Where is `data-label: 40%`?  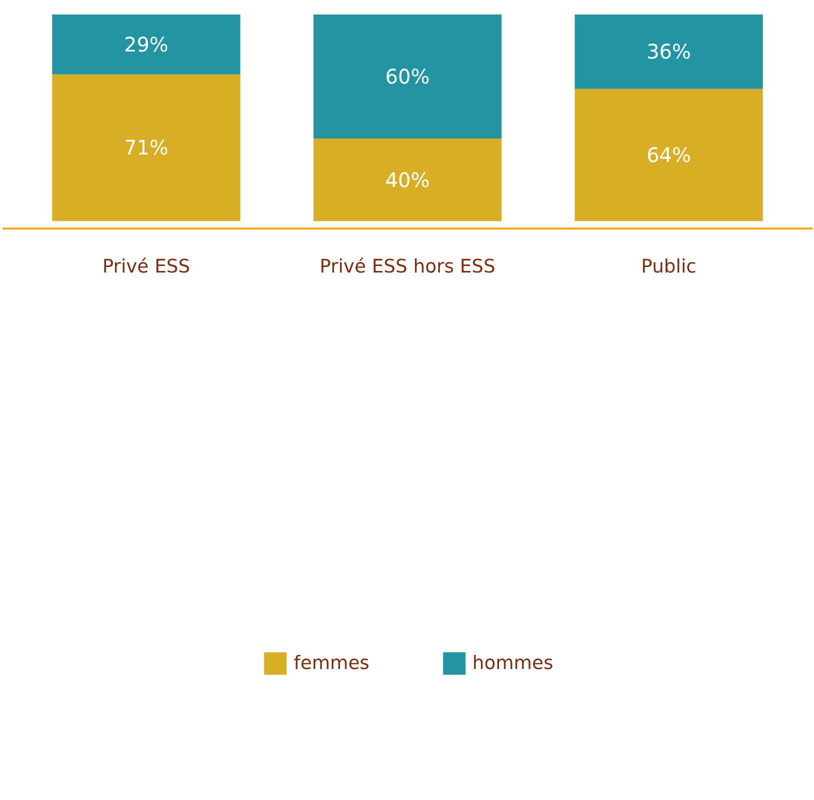 data-label: 40% is located at coordinates (407, 180).